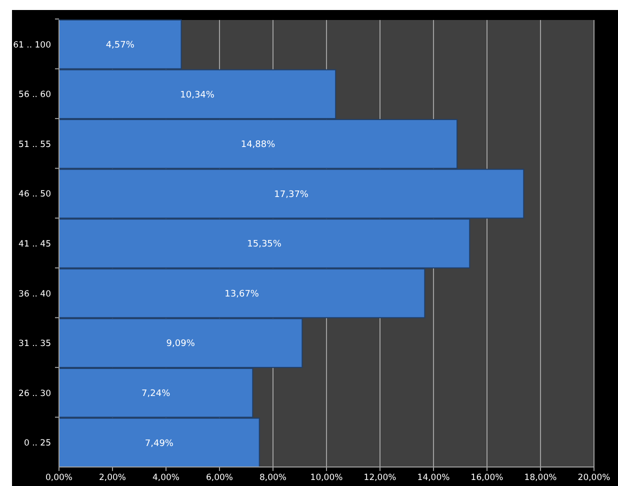 The image size is (618, 486). What do you see at coordinates (59, 478) in the screenshot?
I see `x-tick-label: 0,00%` at bounding box center [59, 478].